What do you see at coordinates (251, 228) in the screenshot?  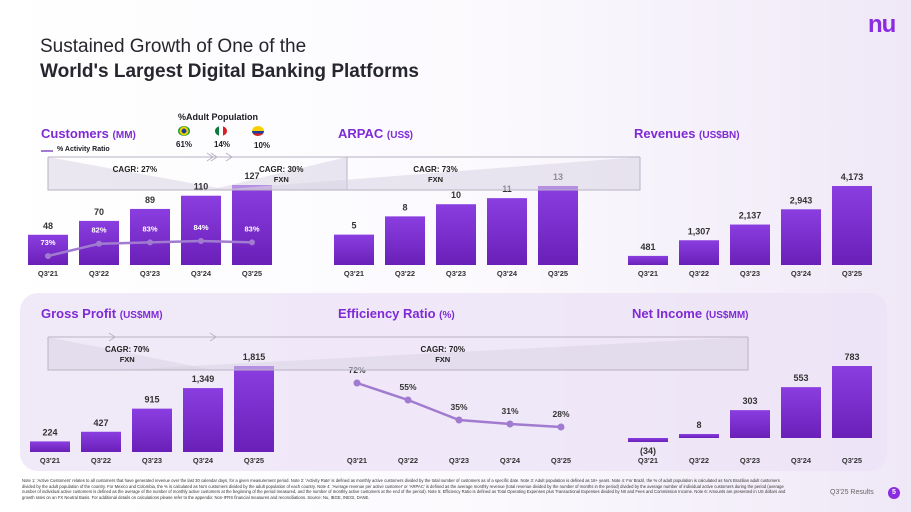 I see `customers-activity-label-4: 83%` at bounding box center [251, 228].